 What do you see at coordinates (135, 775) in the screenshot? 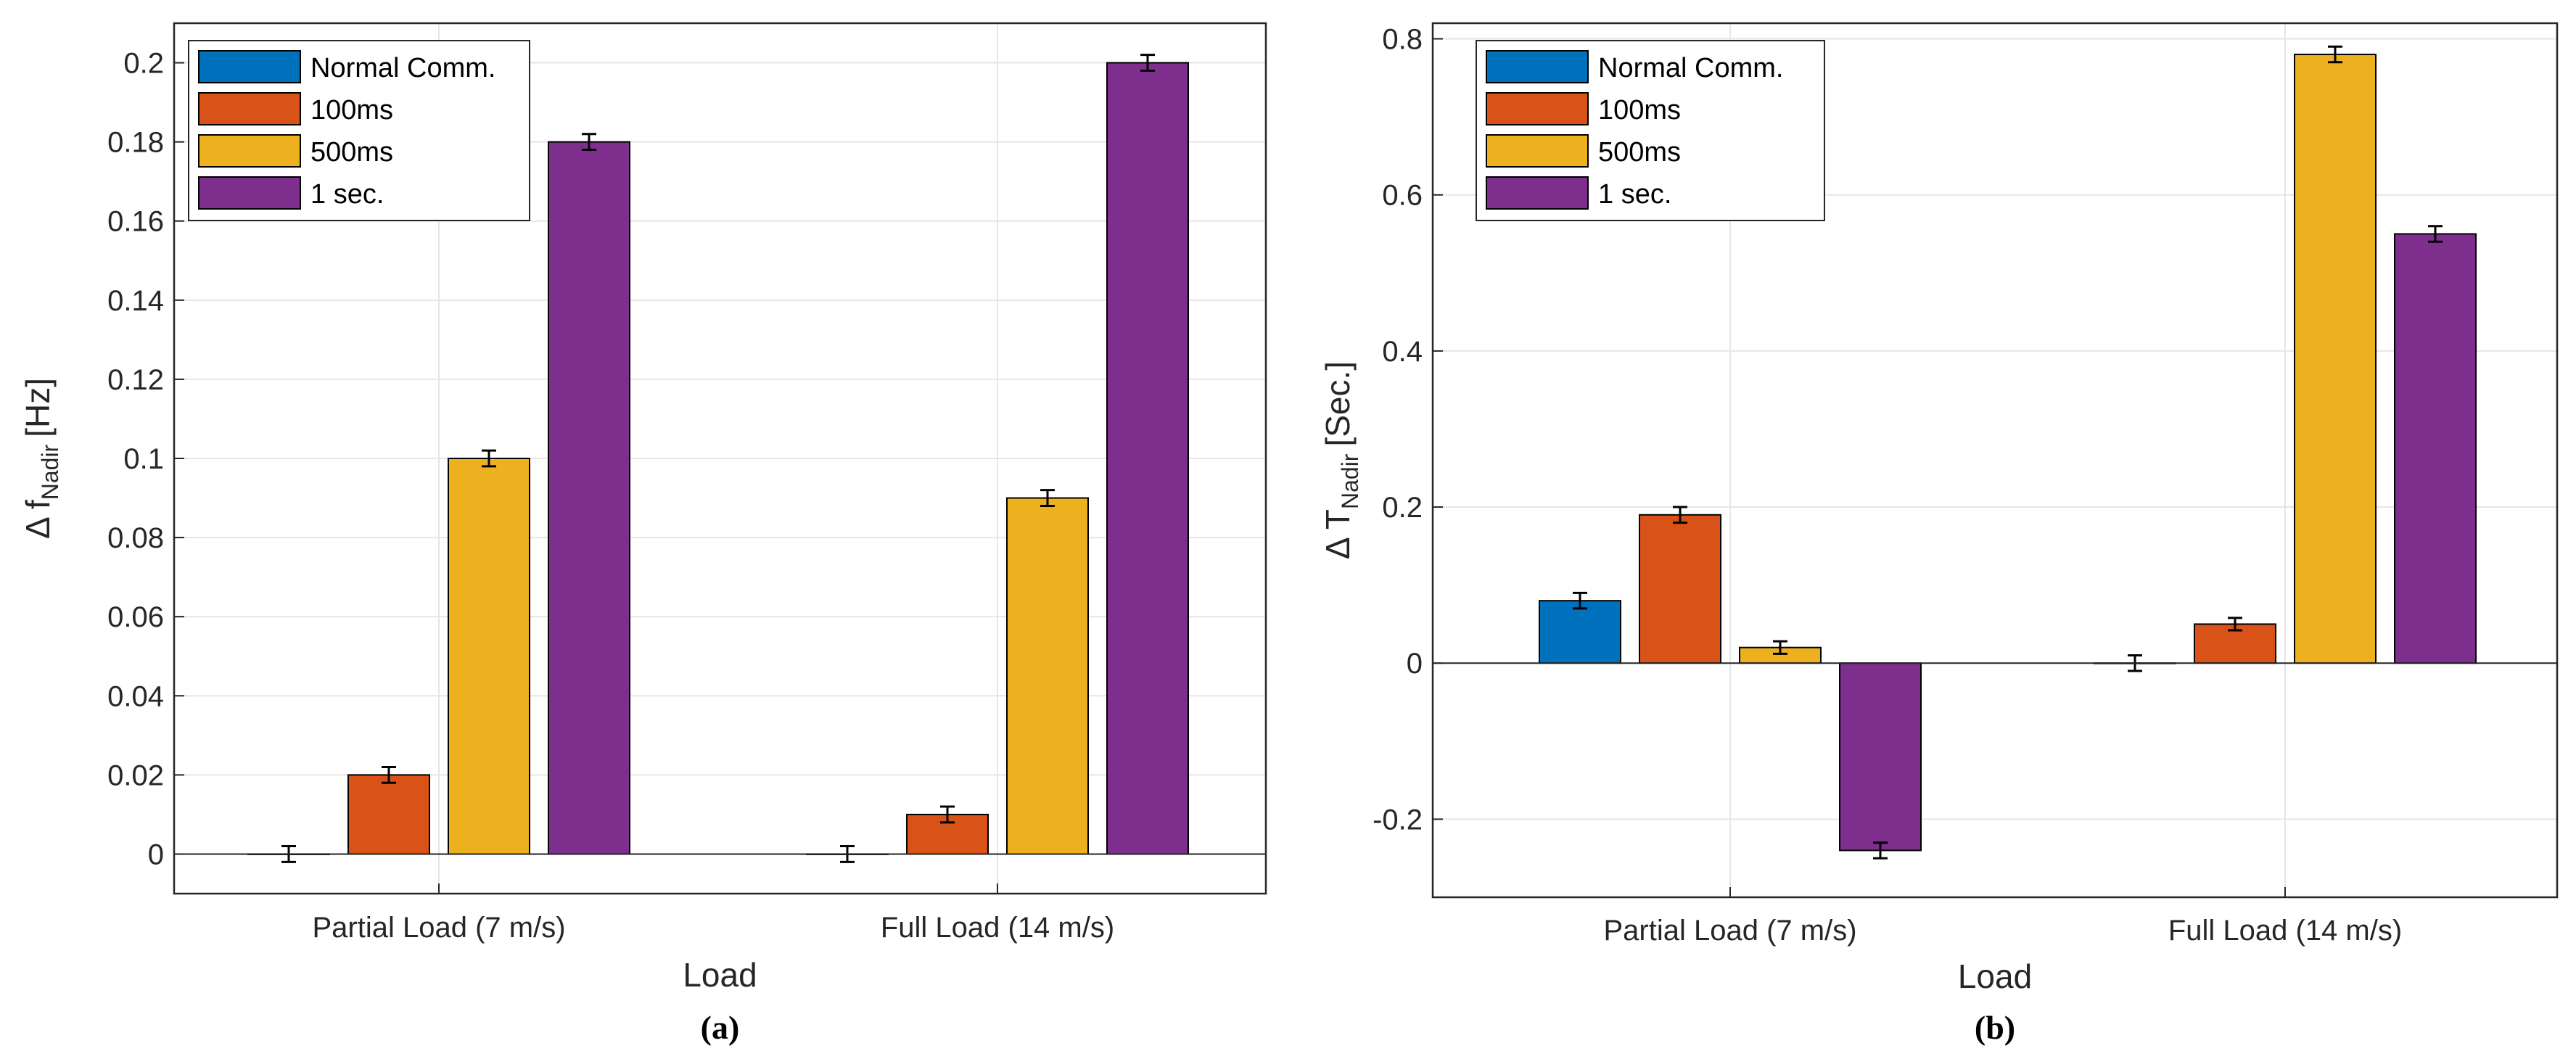
I see `y-tick-label: 0.02` at bounding box center [135, 775].